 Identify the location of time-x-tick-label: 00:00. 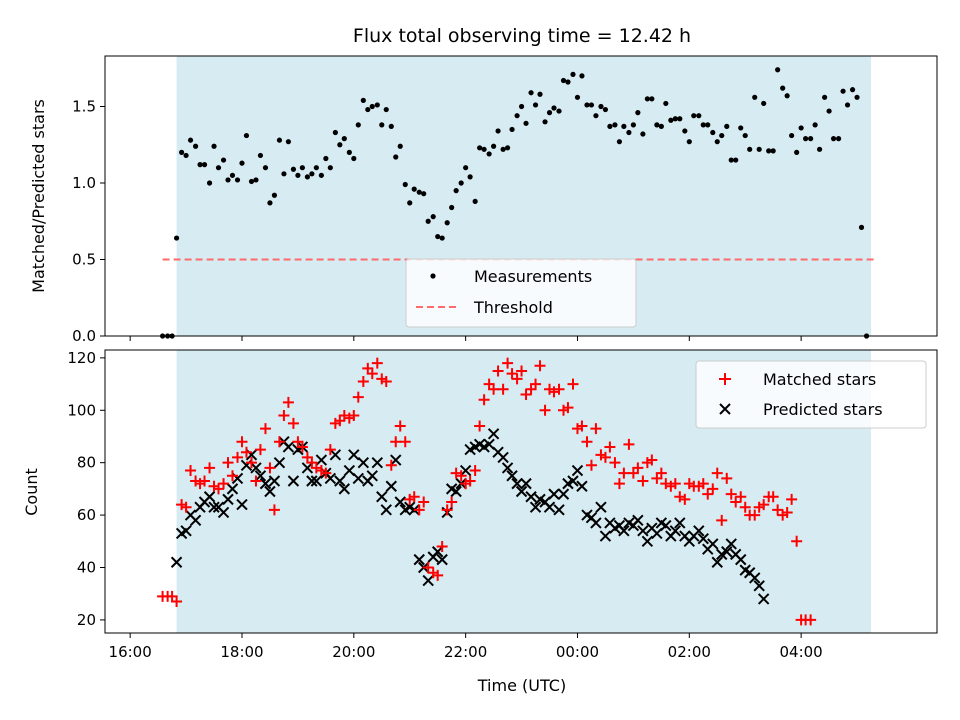
(577, 652).